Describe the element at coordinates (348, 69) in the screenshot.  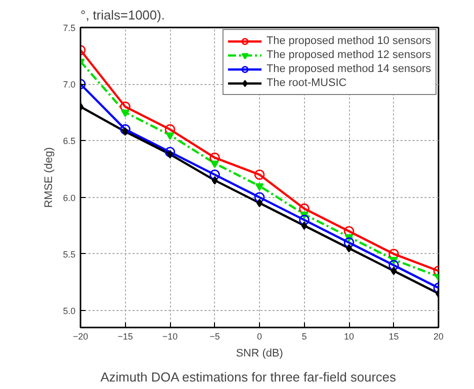
I see `legend-label: The proposed method 14 sensors` at that location.